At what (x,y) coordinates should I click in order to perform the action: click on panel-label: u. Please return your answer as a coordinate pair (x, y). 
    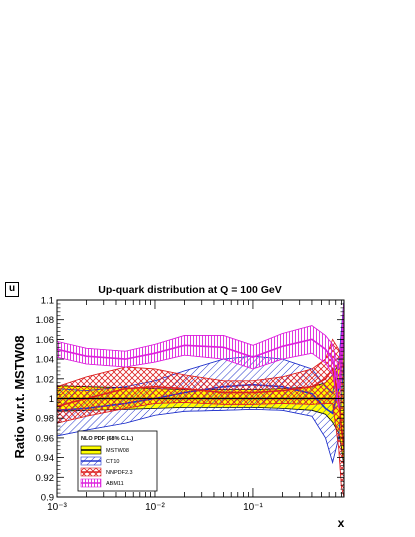
    Looking at the image, I should click on (12, 289).